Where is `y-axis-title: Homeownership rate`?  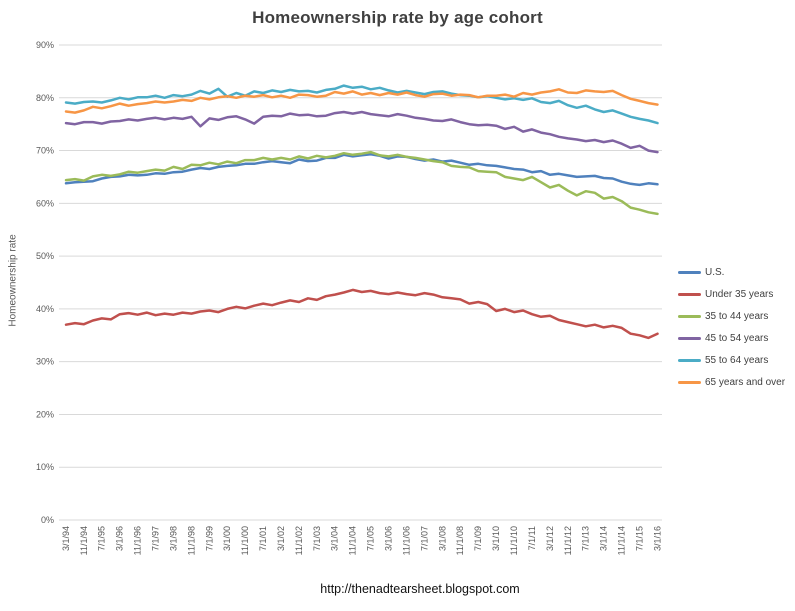 y-axis-title: Homeownership rate is located at coordinates (13, 280).